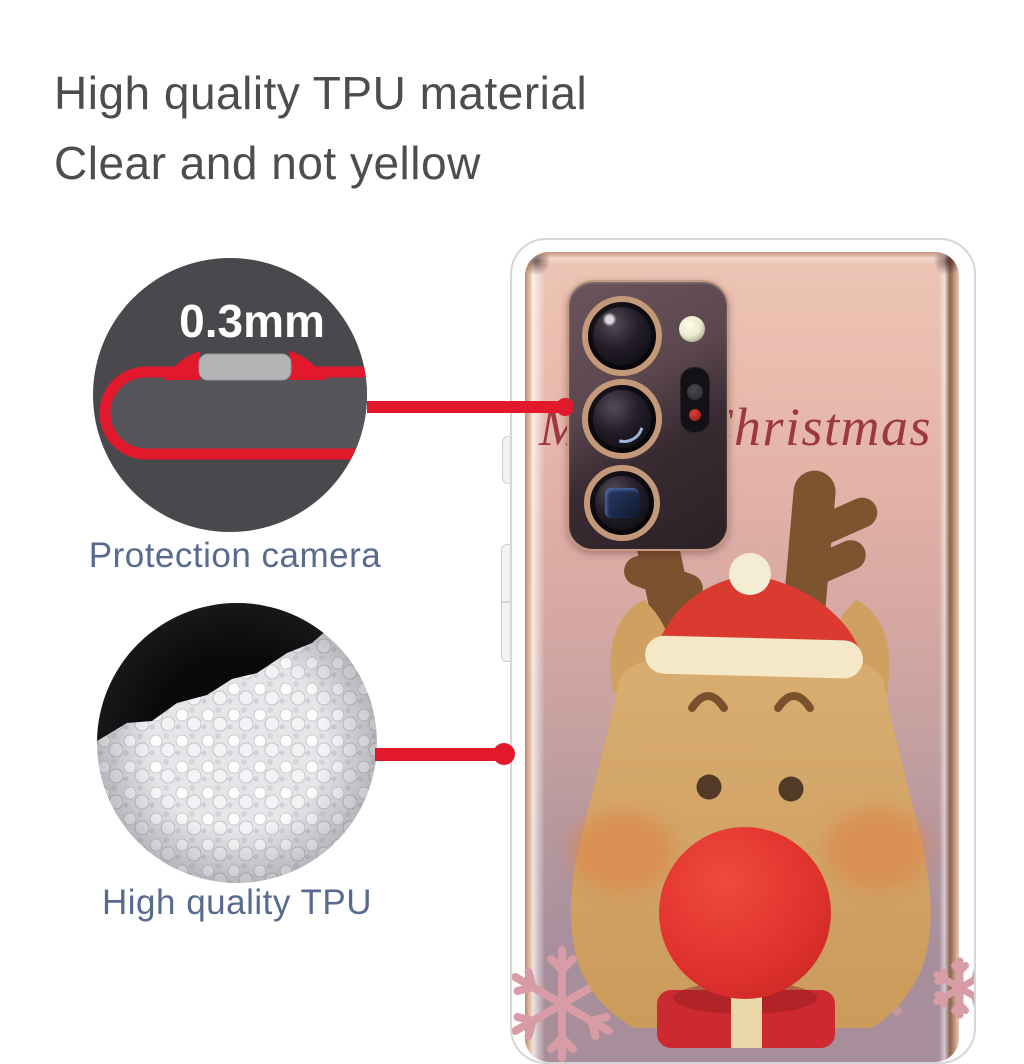 This screenshot has height=1064, width=1024. I want to click on phone-top-edge, so click(742, 259).